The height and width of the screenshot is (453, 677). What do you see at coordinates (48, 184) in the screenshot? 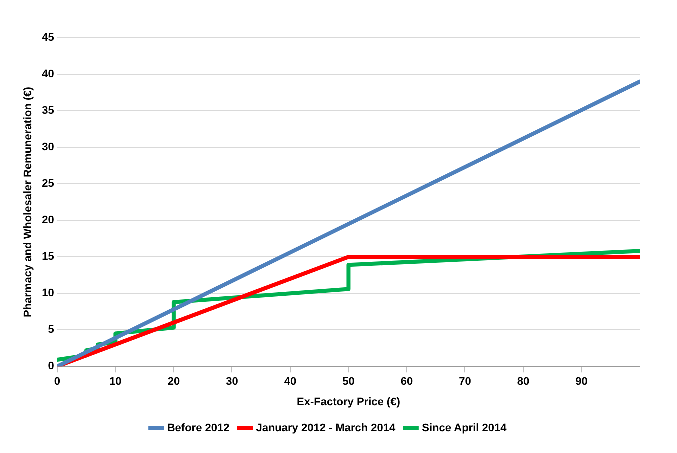
I see `y-tick-label: 25` at bounding box center [48, 184].